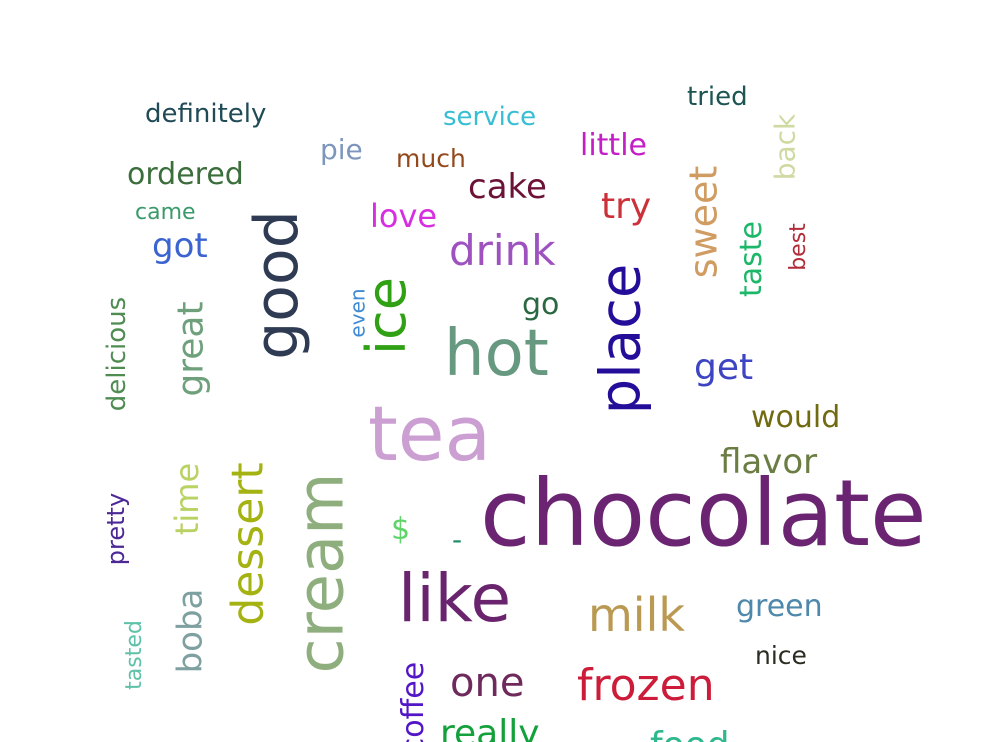 This screenshot has height=742, width=1000. Describe the element at coordinates (621, 339) in the screenshot. I see `word-place: place` at that location.